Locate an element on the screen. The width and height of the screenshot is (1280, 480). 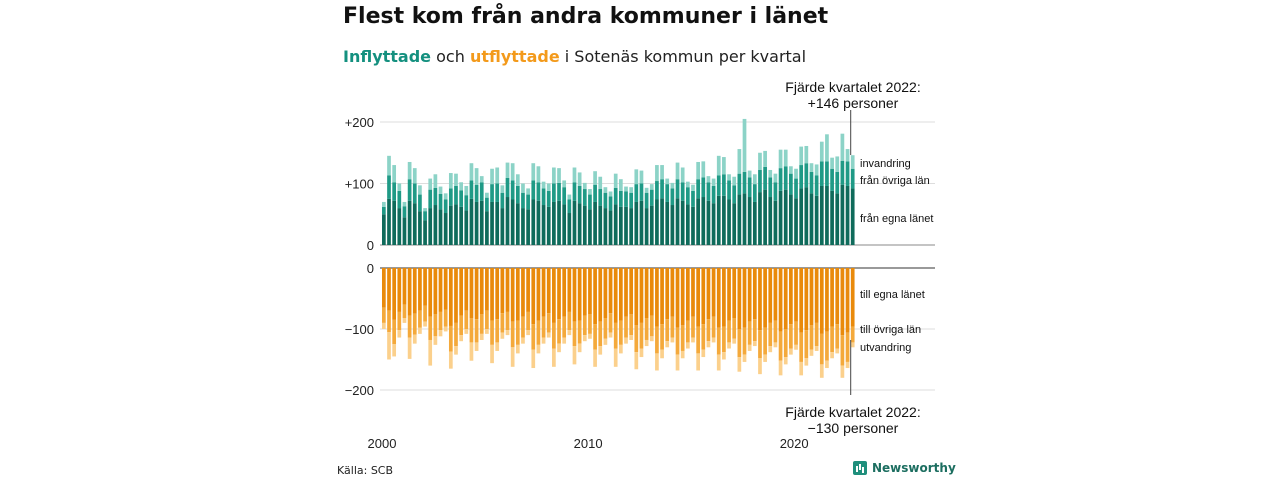
newsworthy-logo: Newsworthy is located at coordinates (904, 468).